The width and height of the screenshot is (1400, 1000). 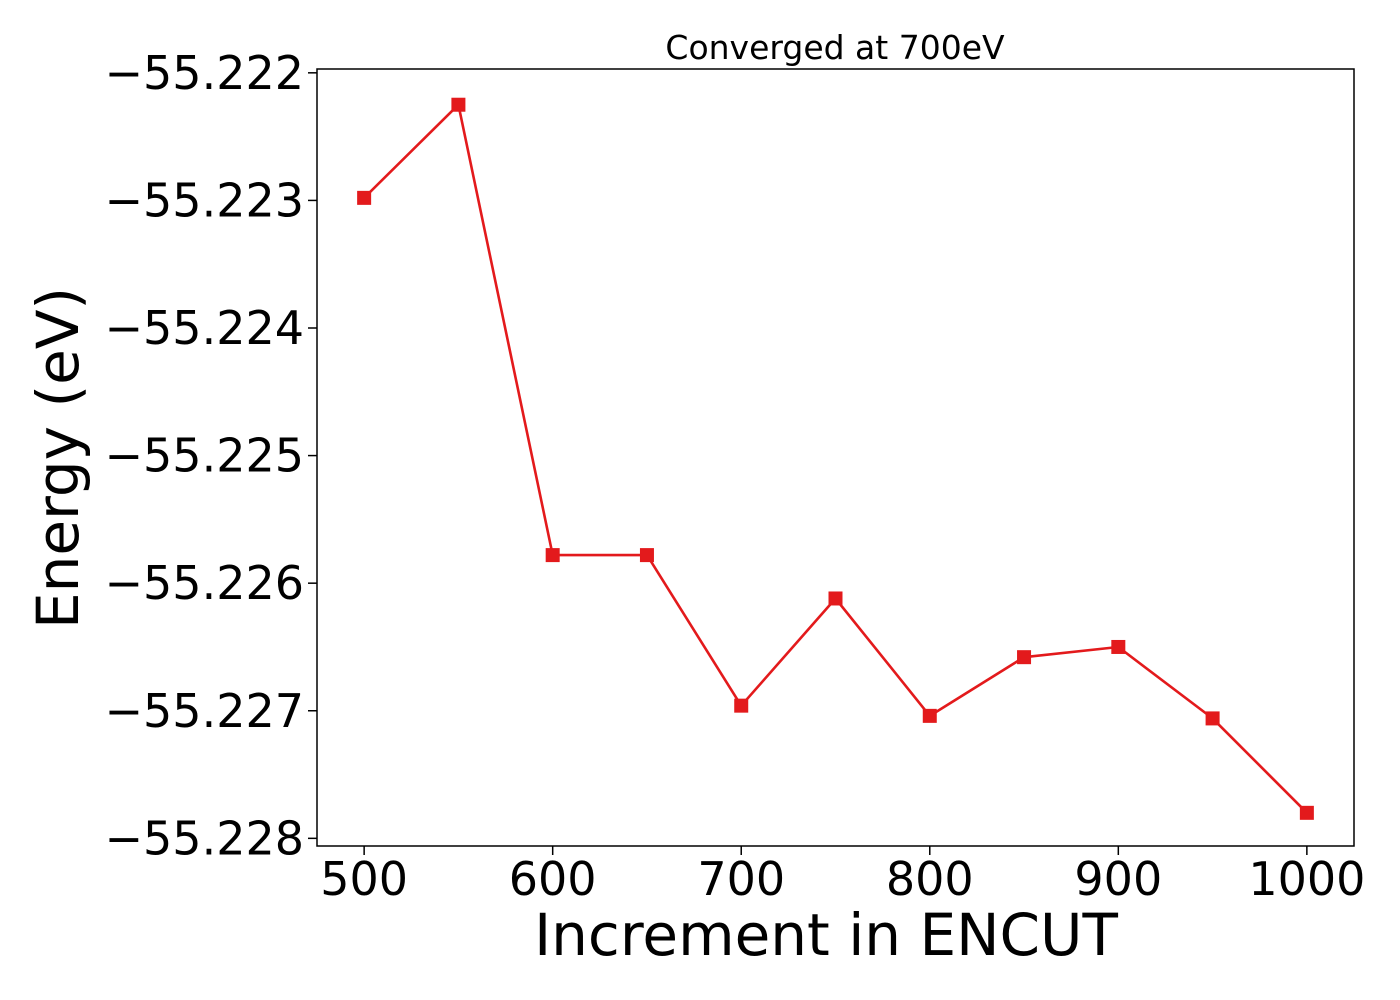 I want to click on y-tick-label: −55.225, so click(x=205, y=456).